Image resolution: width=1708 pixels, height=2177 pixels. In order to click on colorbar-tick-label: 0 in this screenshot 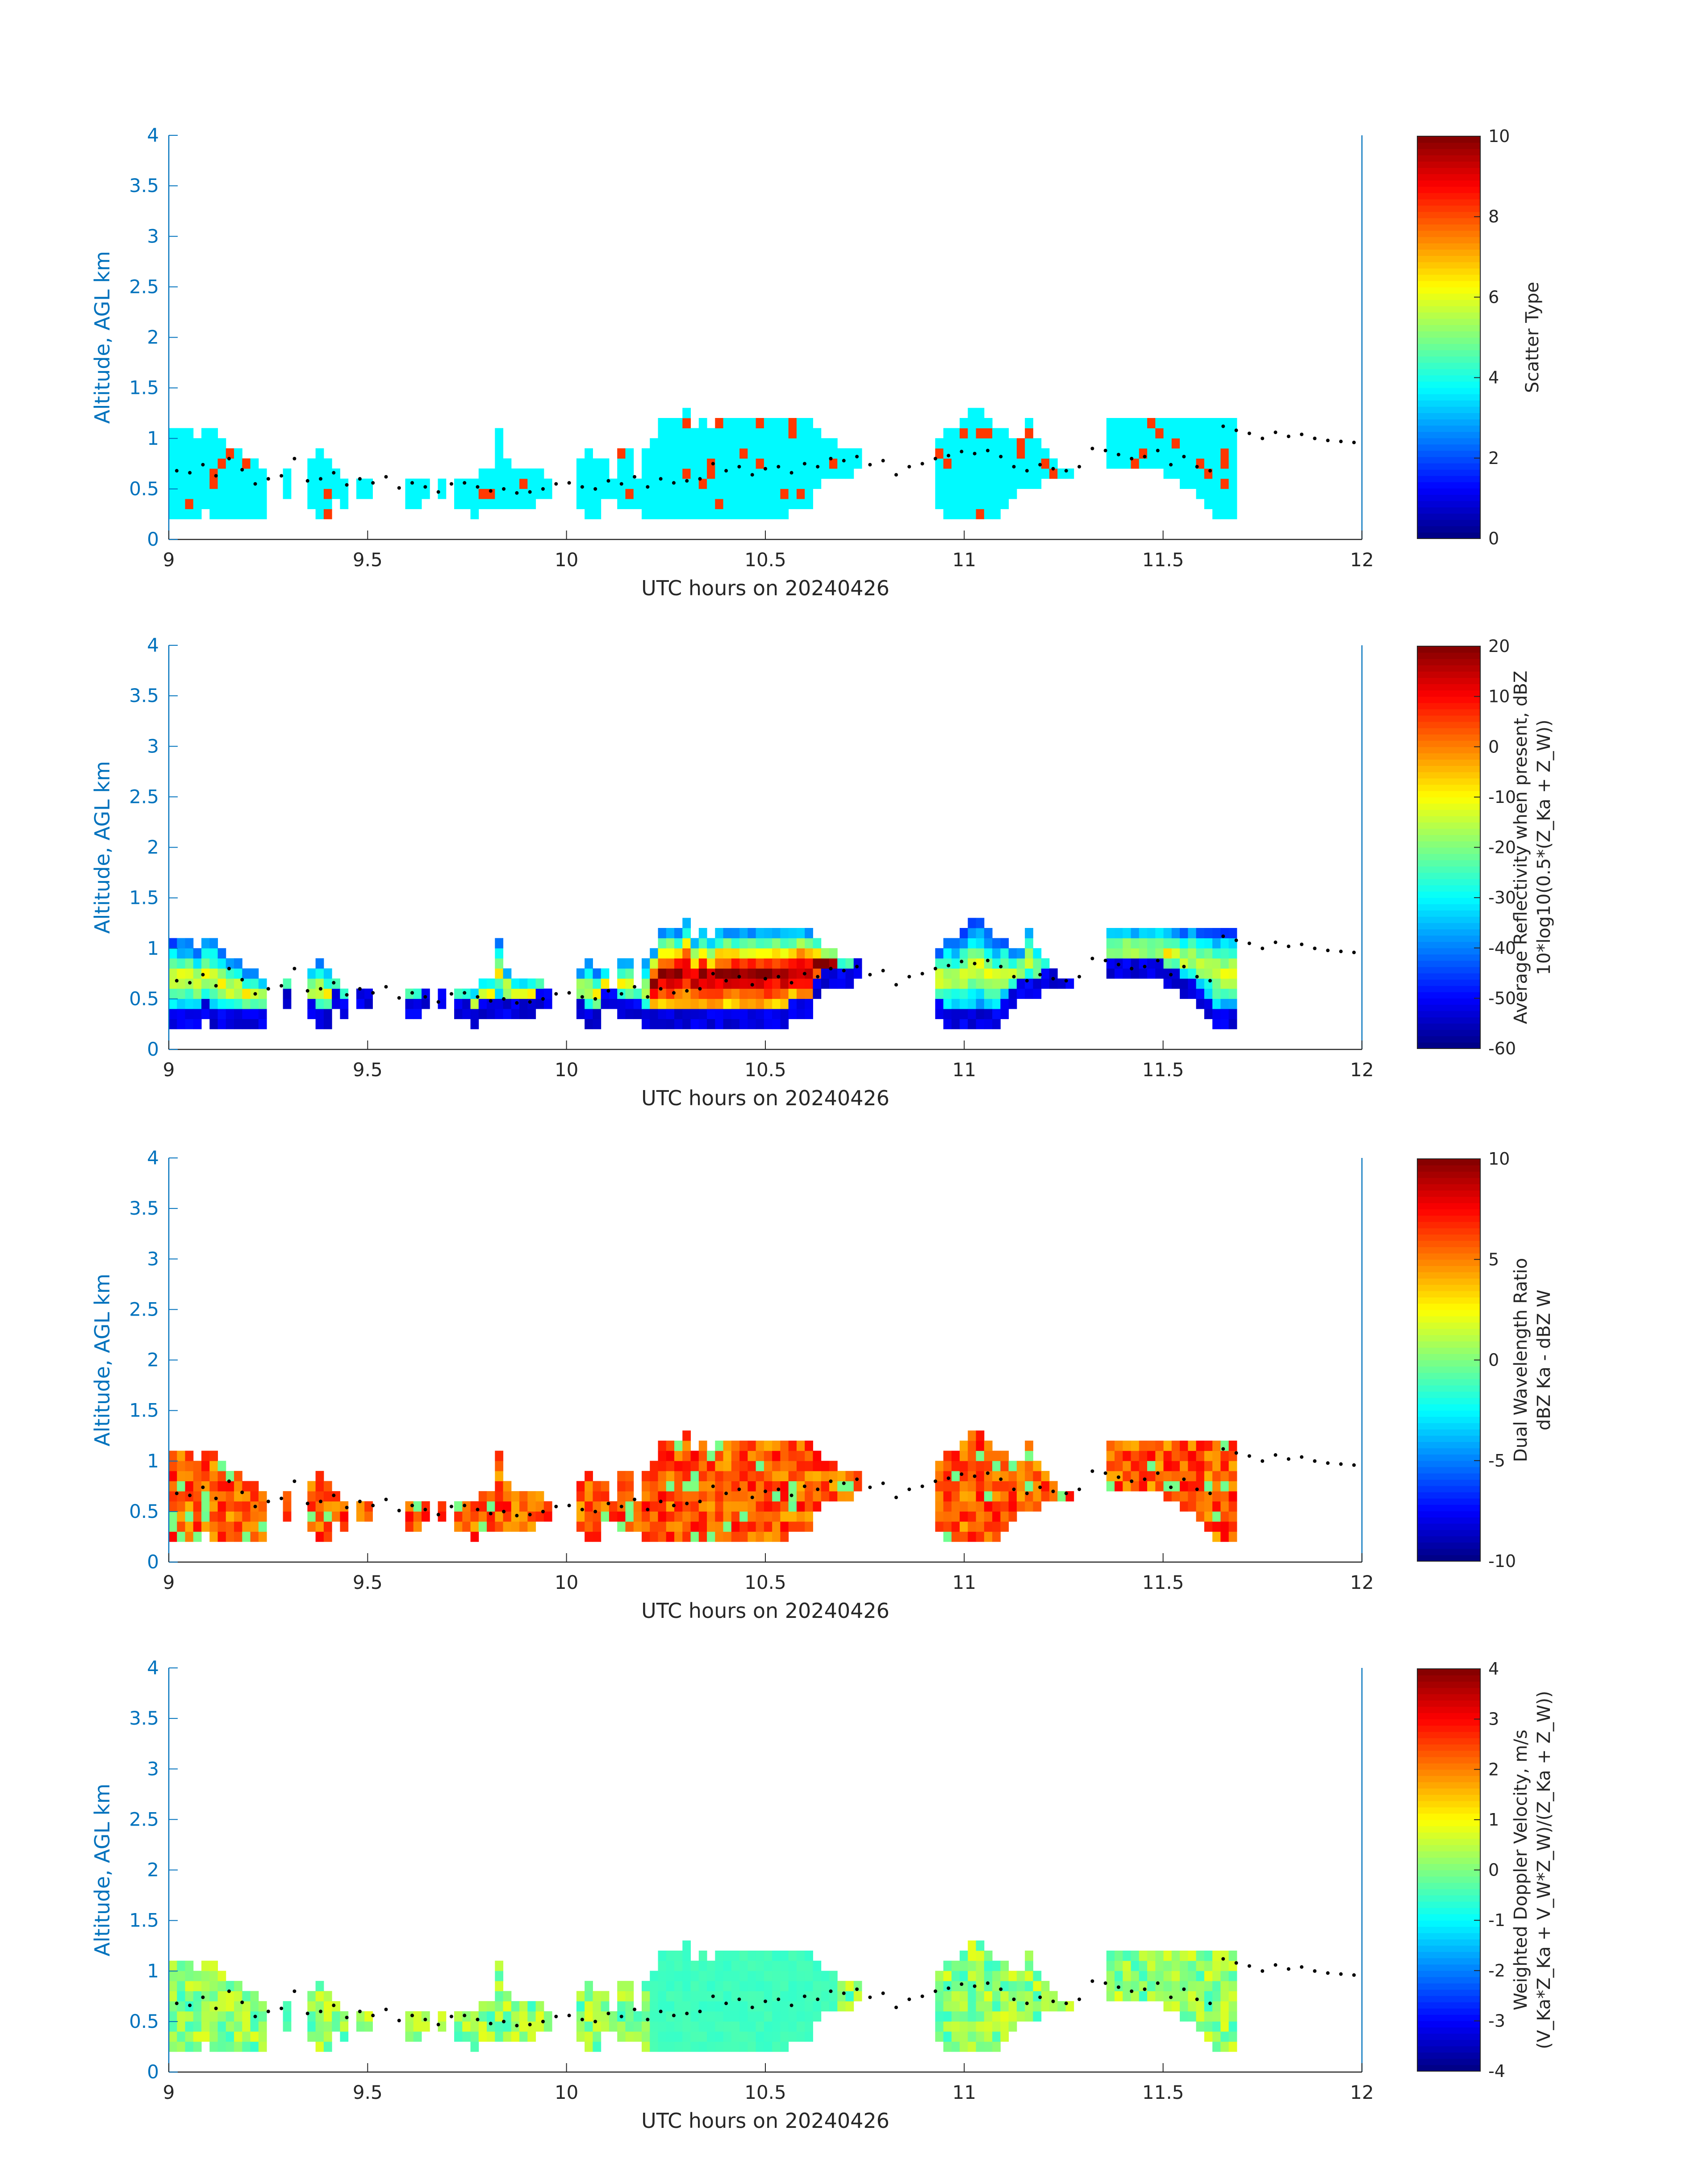, I will do `click(1493, 1870)`.